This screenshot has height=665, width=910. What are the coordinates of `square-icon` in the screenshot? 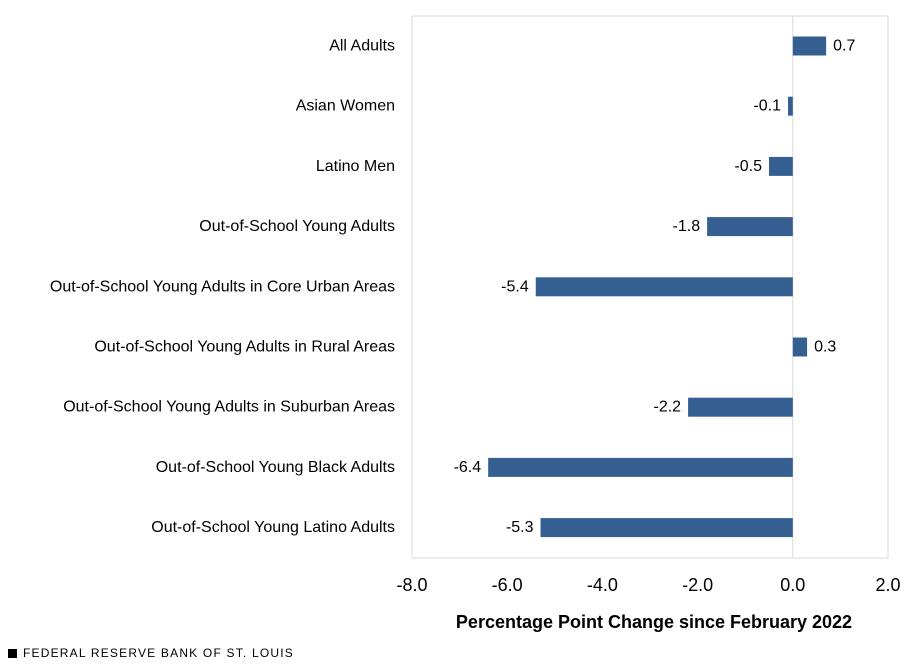 It's located at (12, 653).